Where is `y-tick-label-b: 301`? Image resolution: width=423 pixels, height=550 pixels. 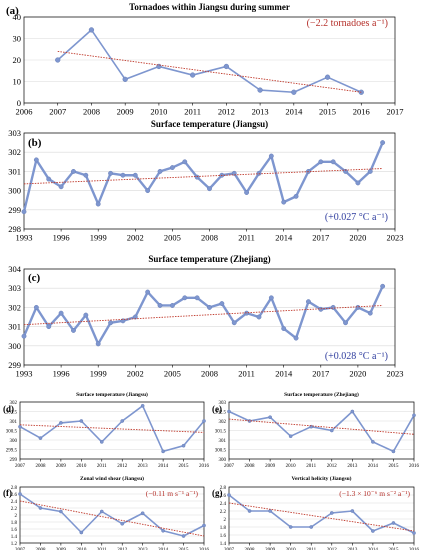
y-tick-label-b: 301 is located at coordinates (14, 171).